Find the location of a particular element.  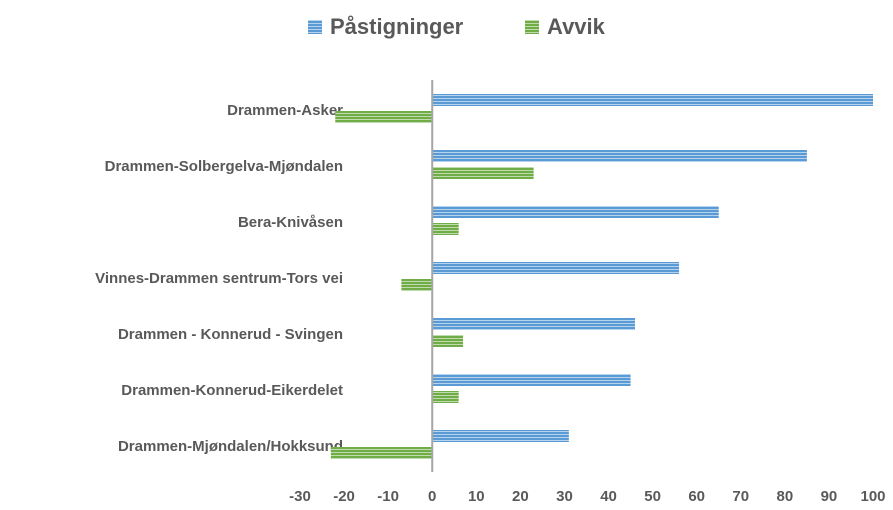

x-tick-label: 40 is located at coordinates (608, 496).